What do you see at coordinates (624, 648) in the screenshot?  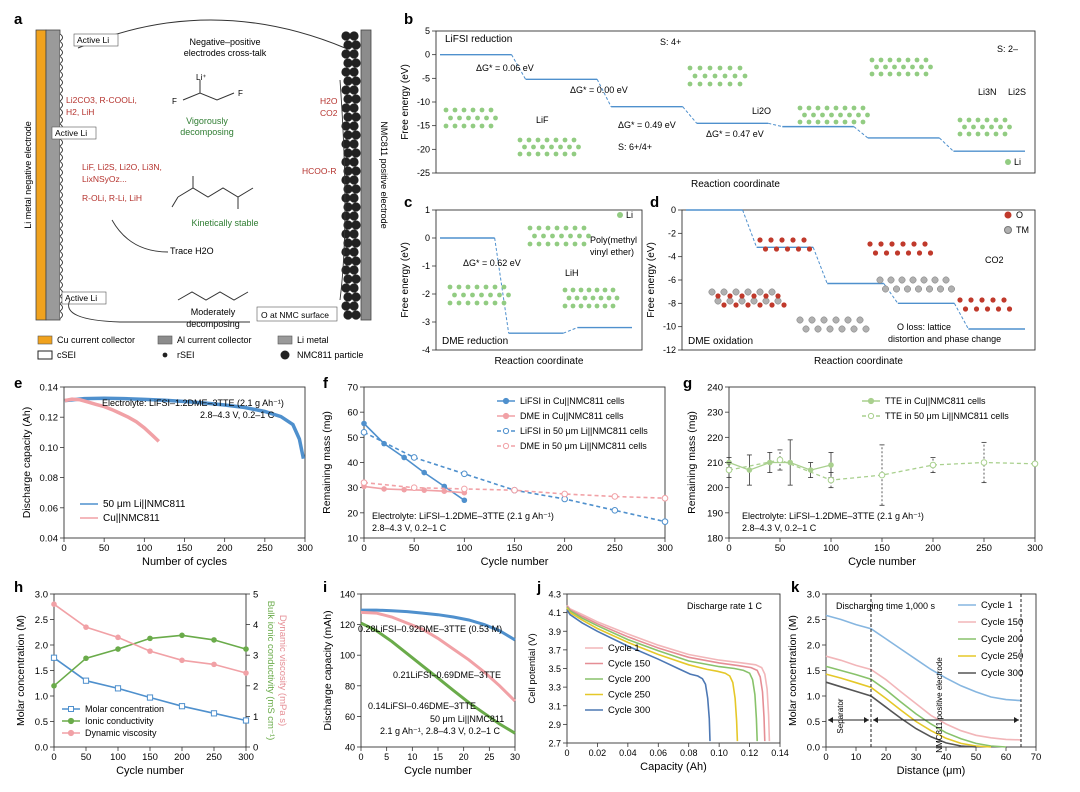 I see `legend-label: Cycle 1` at bounding box center [624, 648].